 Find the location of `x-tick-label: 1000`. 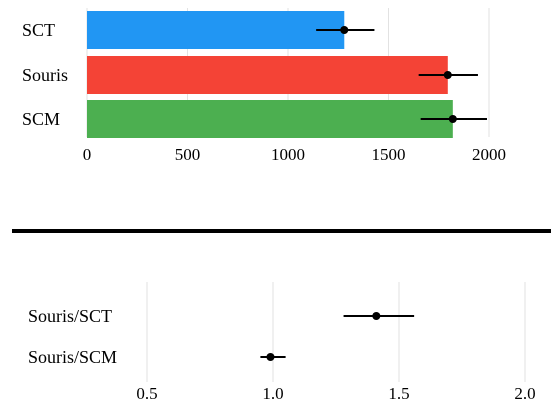

x-tick-label: 1000 is located at coordinates (288, 154).